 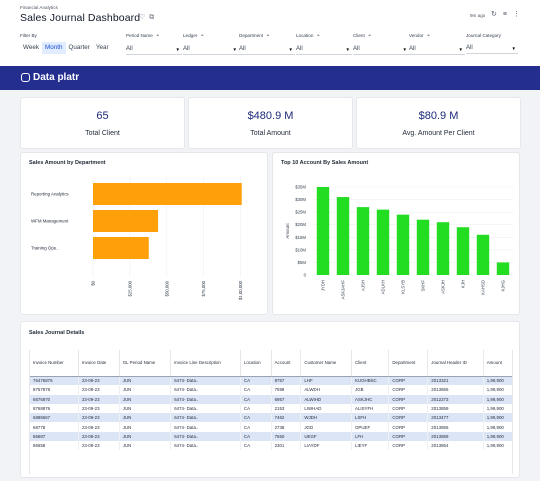 What do you see at coordinates (154, 49) in the screenshot?
I see `period-name-select: All ▼` at bounding box center [154, 49].